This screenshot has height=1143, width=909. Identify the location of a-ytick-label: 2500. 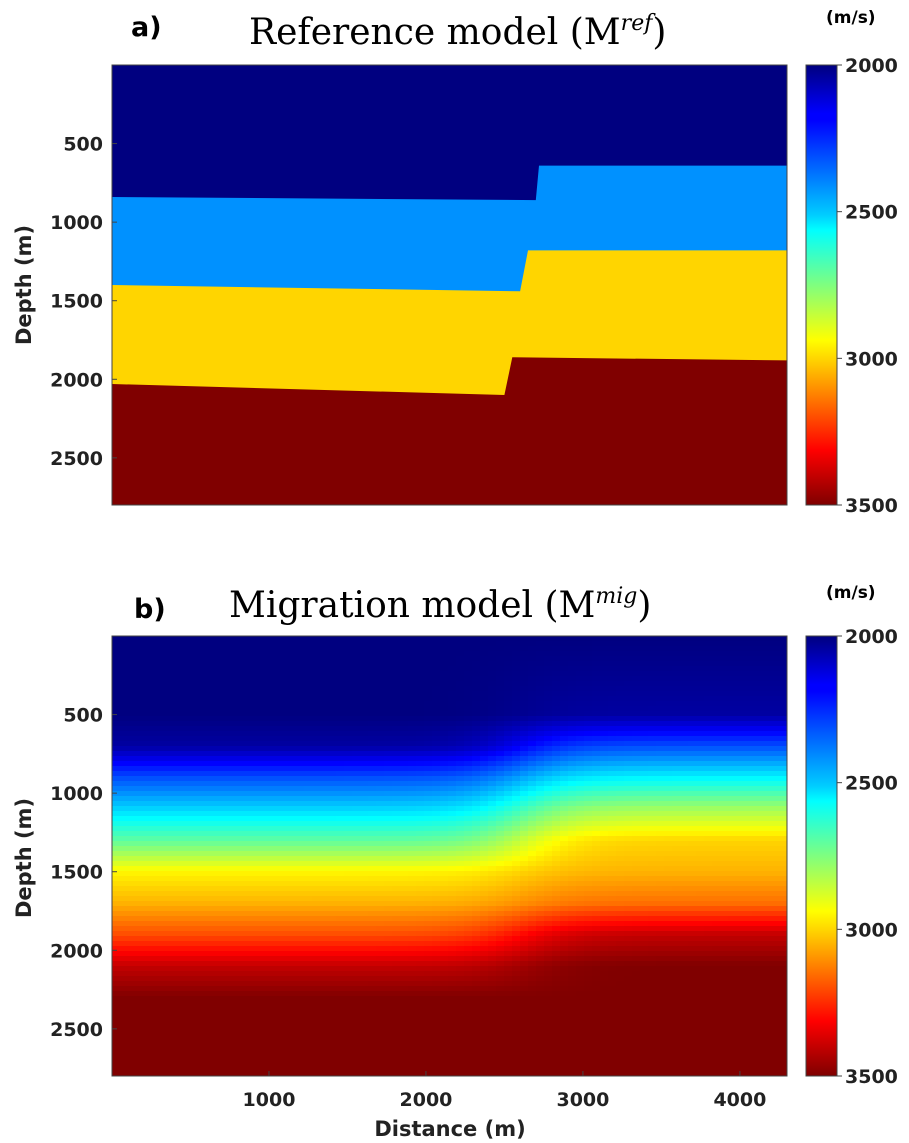
(76, 459).